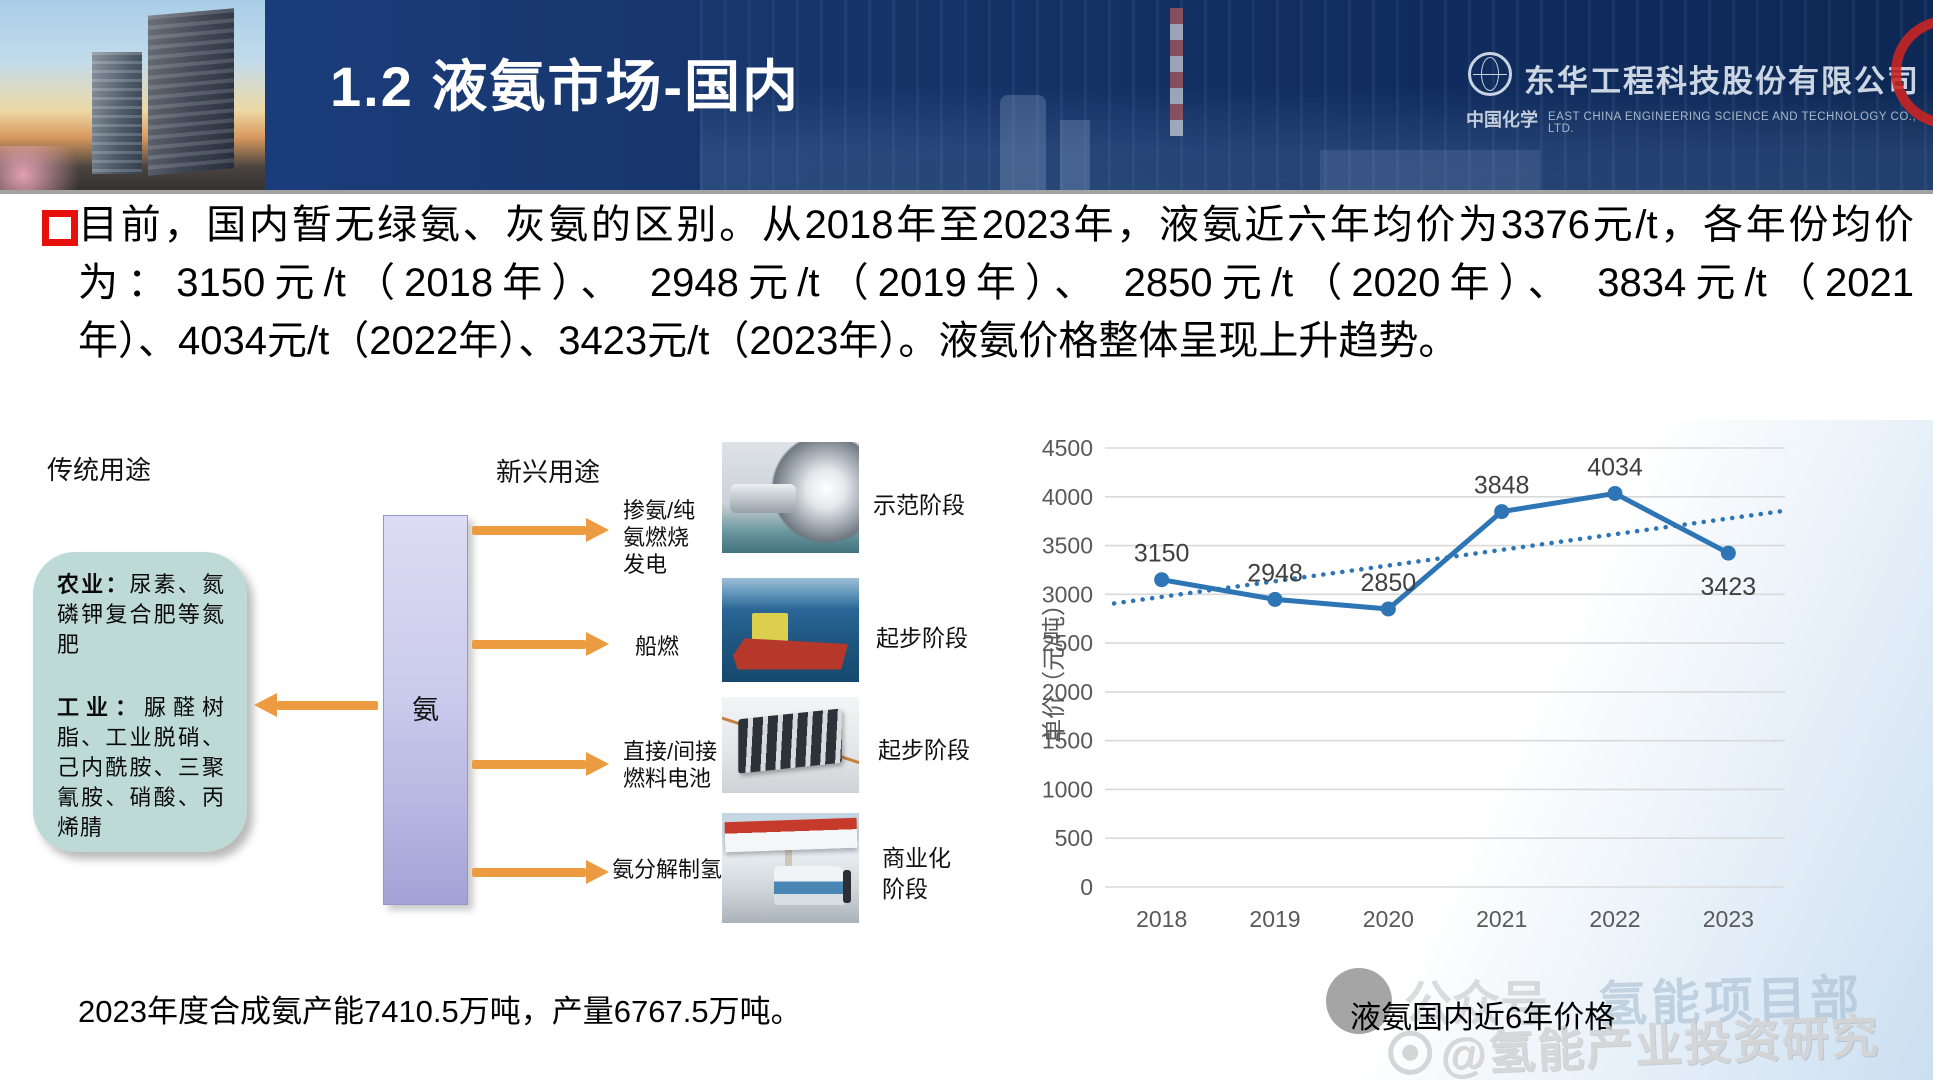  I want to click on industry-uses-text: 工业：脲醛树脂、工业脱硝、己内酰胺、三聚氰胺、硝酸、丙烯腈, so click(141, 767).